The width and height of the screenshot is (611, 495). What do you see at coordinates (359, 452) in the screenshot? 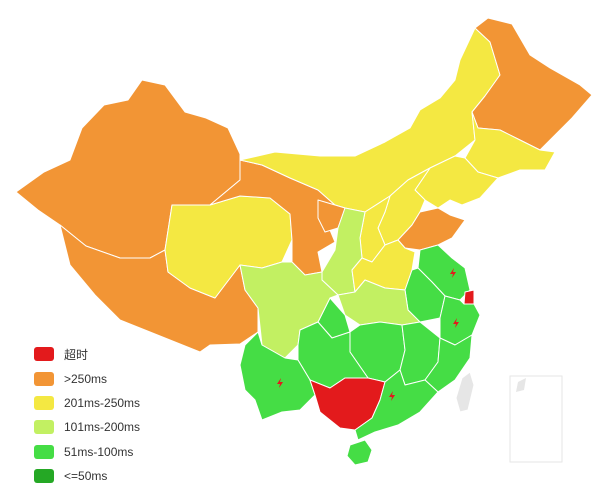
I see `region-hainan` at bounding box center [359, 452].